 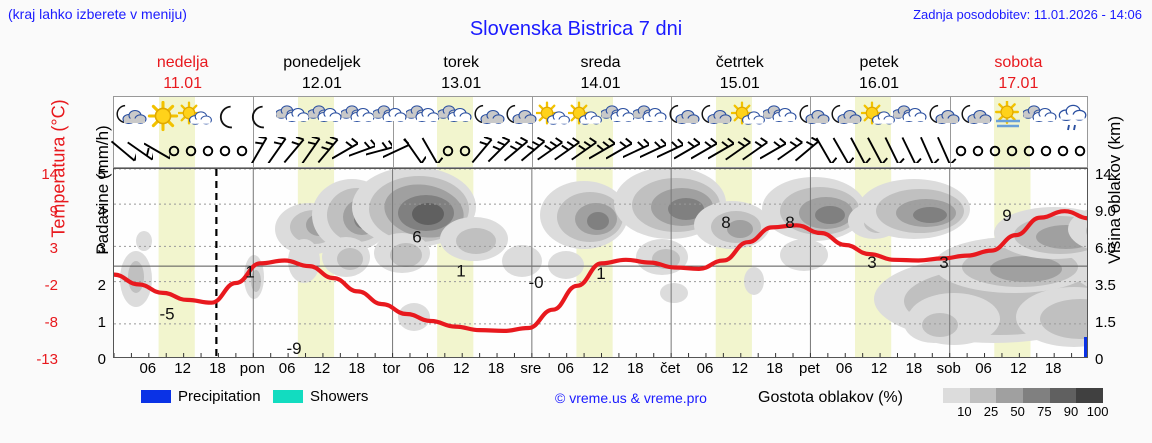 What do you see at coordinates (47, 359) in the screenshot?
I see `axis-tick: -13` at bounding box center [47, 359].